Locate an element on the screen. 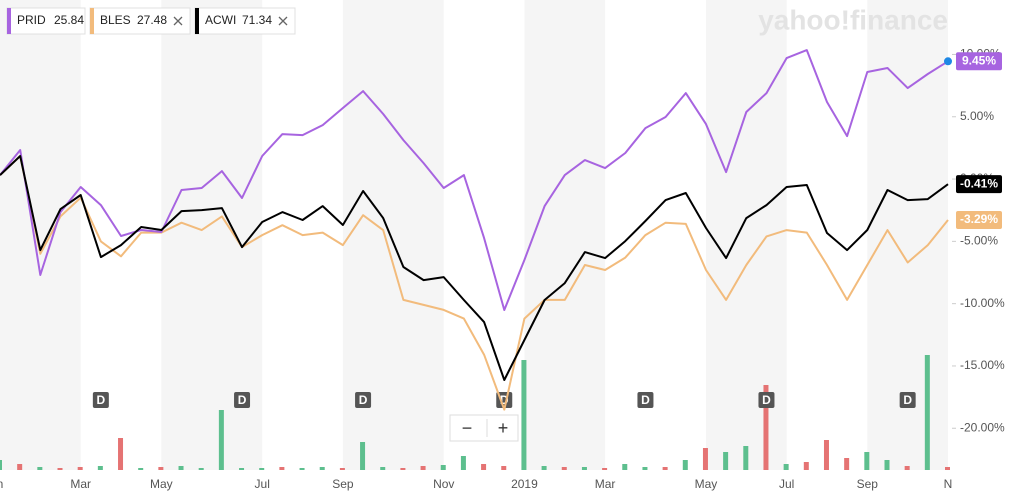  y-tick-label: -15.00% is located at coordinates (982, 365).